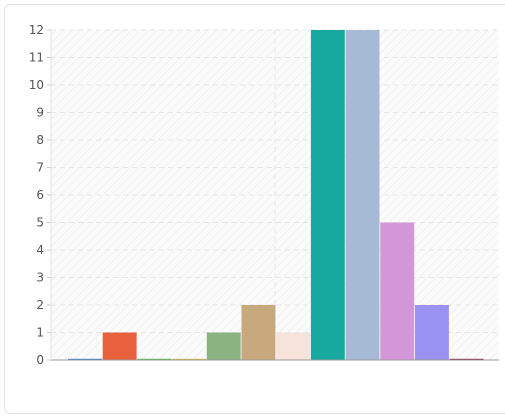 The width and height of the screenshot is (505, 420). What do you see at coordinates (40, 113) in the screenshot?
I see `y-tick-label: 9` at bounding box center [40, 113].